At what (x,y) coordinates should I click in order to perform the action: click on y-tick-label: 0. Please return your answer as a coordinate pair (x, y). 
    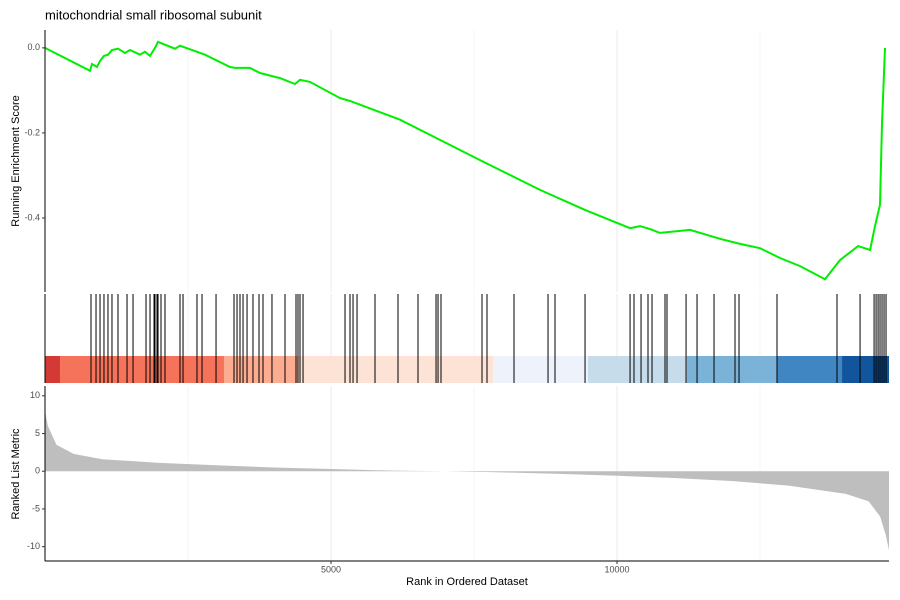
    Looking at the image, I should click on (37, 471).